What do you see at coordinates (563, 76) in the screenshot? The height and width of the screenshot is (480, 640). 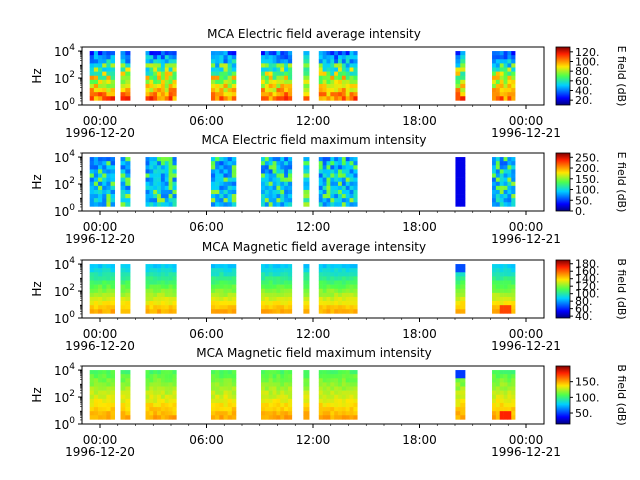 I see `colorbar-gradient` at bounding box center [563, 76].